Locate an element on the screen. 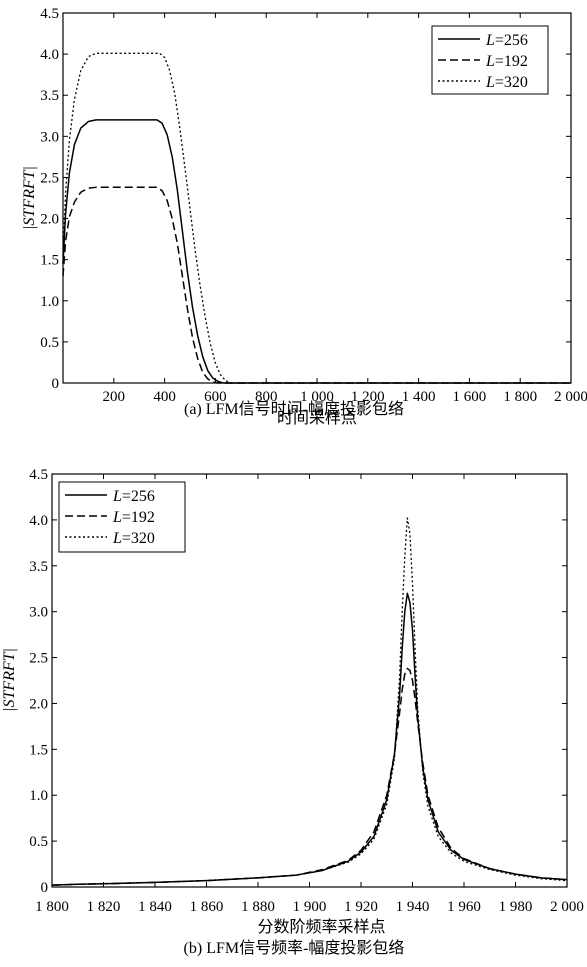  x-tick-label: 800 is located at coordinates (266, 397).